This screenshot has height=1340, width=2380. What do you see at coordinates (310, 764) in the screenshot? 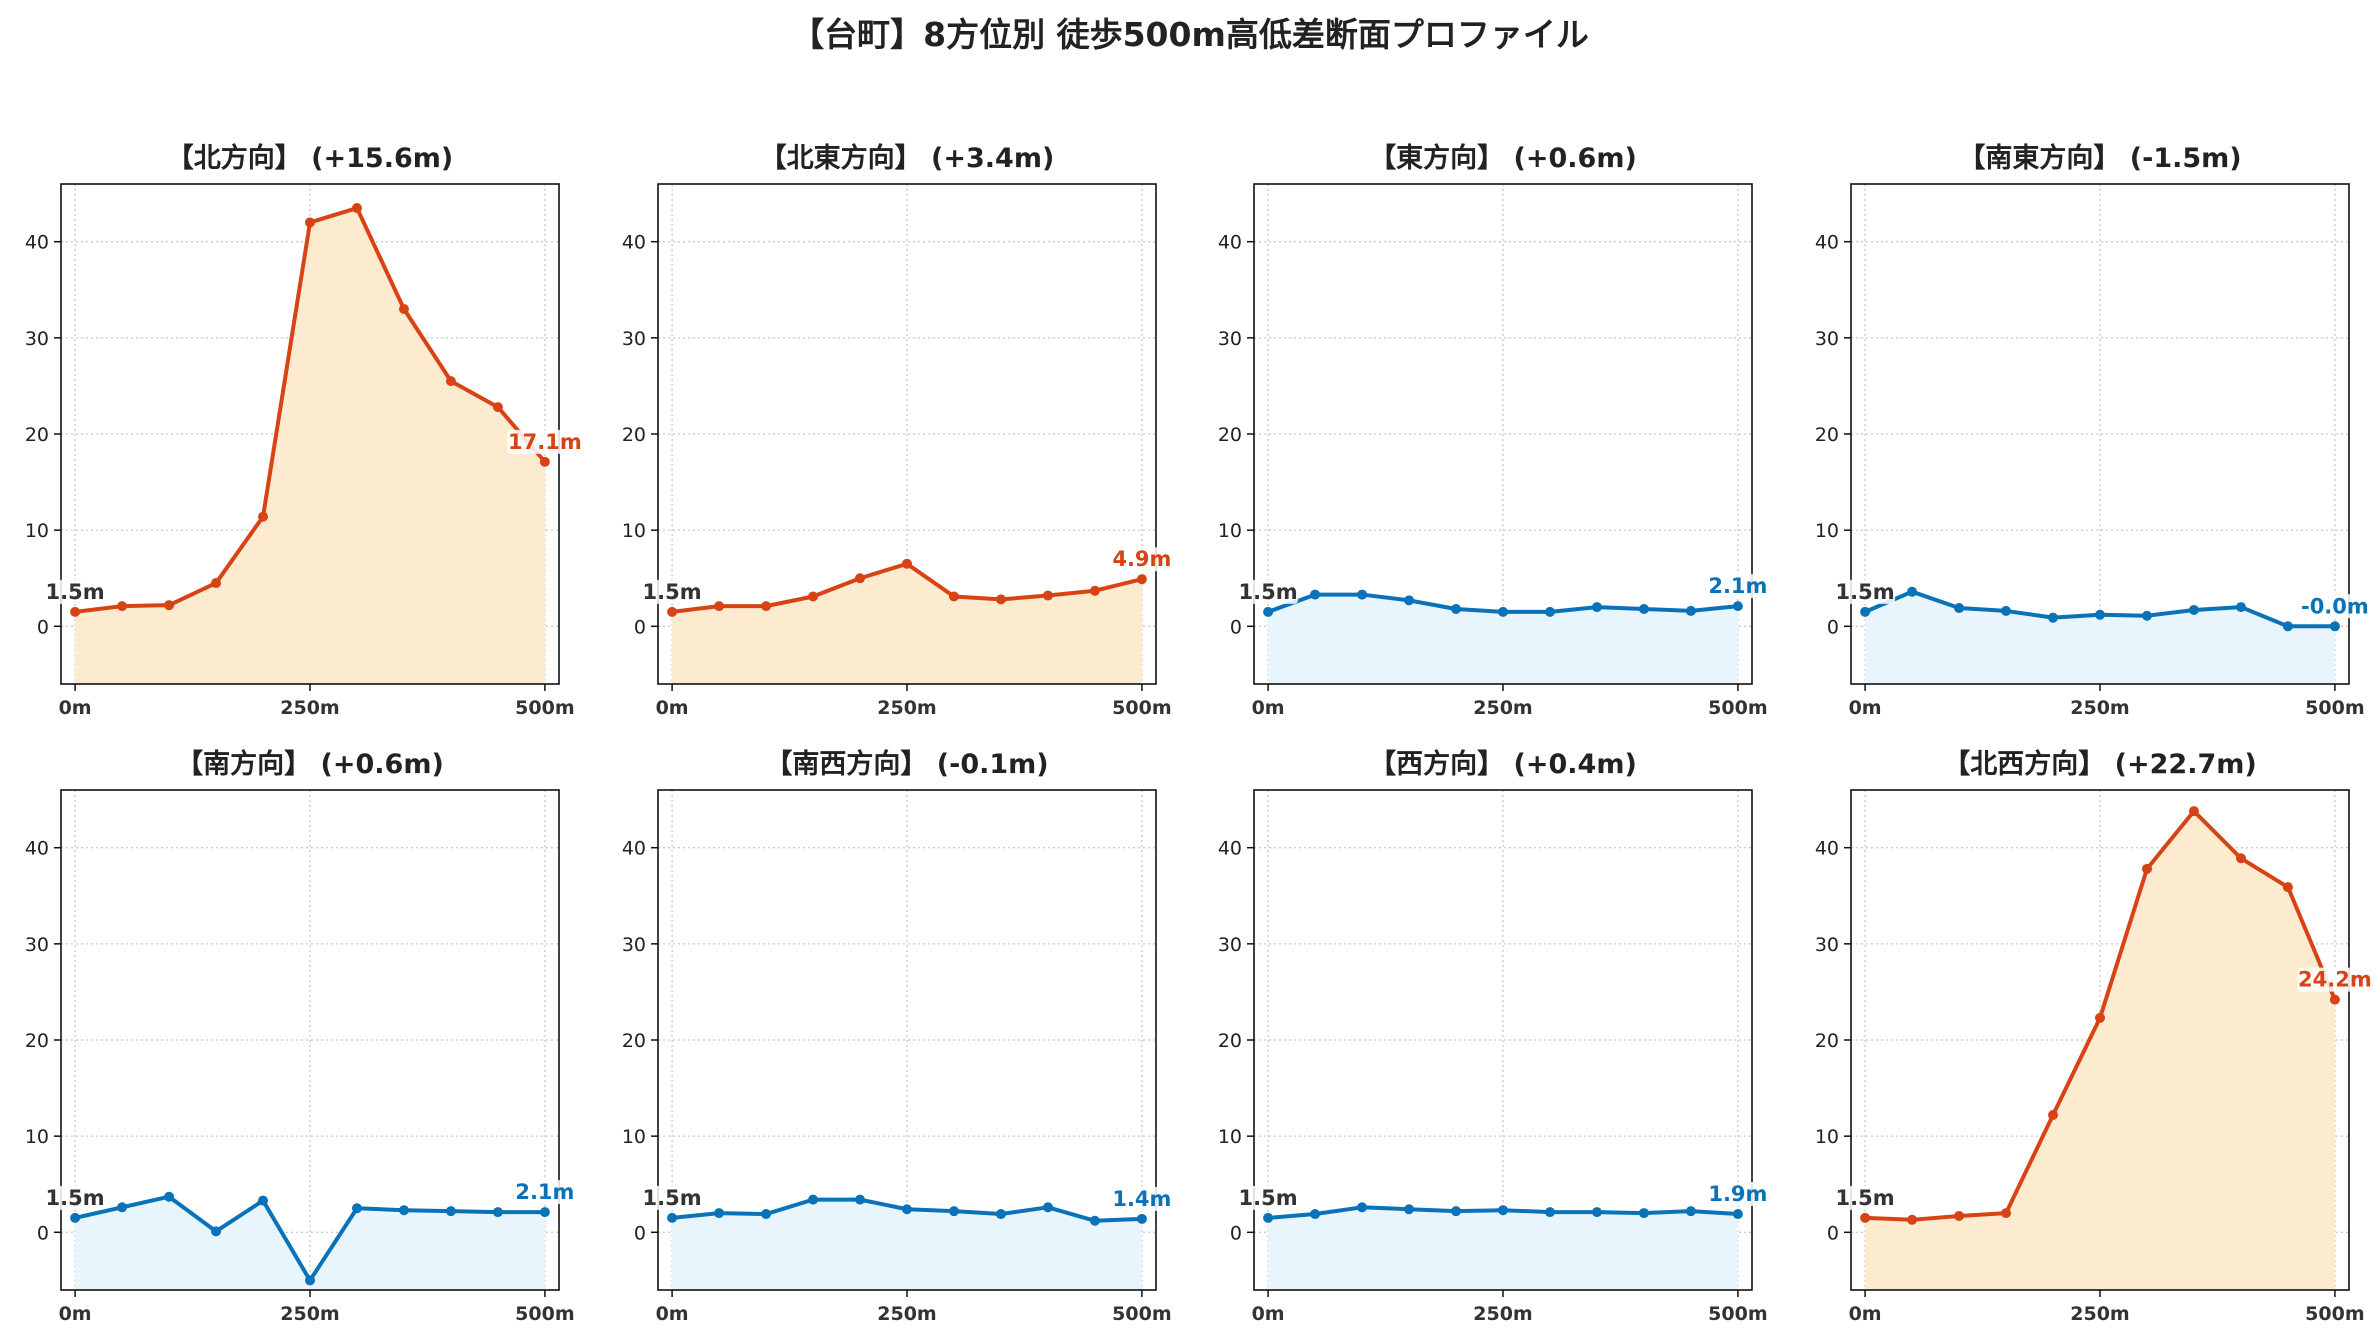
I see `panel-title: 【南方向】 (+0.6m)` at bounding box center [310, 764].